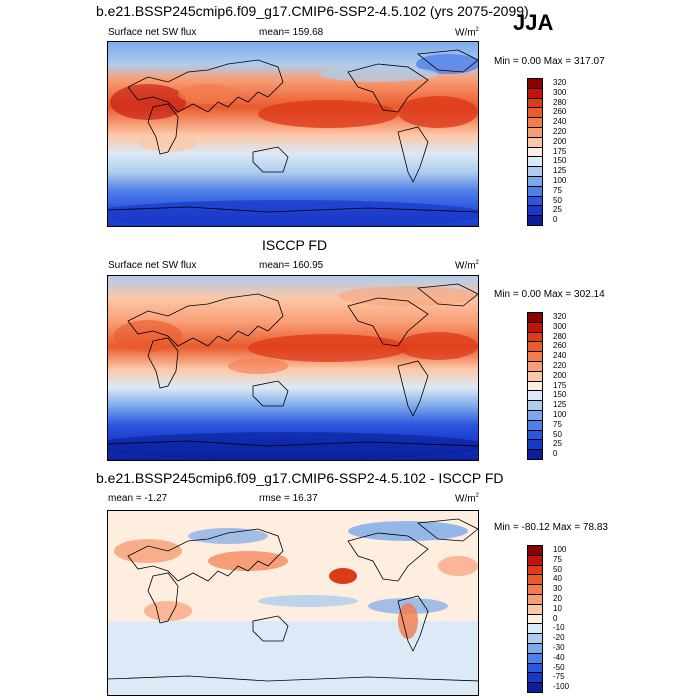  What do you see at coordinates (561, 687) in the screenshot?
I see `colorbar-label: -100` at bounding box center [561, 687].